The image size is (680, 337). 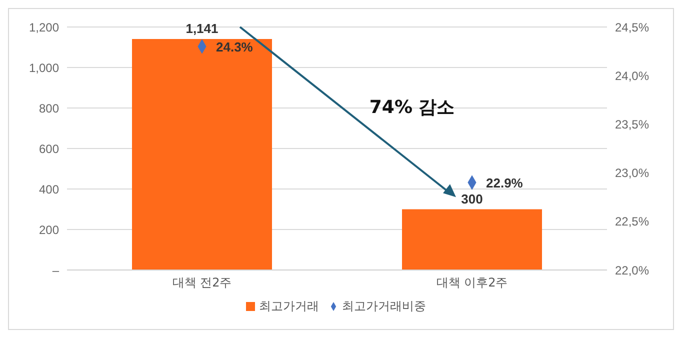 What do you see at coordinates (384, 306) in the screenshot?
I see `legend-label: 최고가거래비중` at bounding box center [384, 306].